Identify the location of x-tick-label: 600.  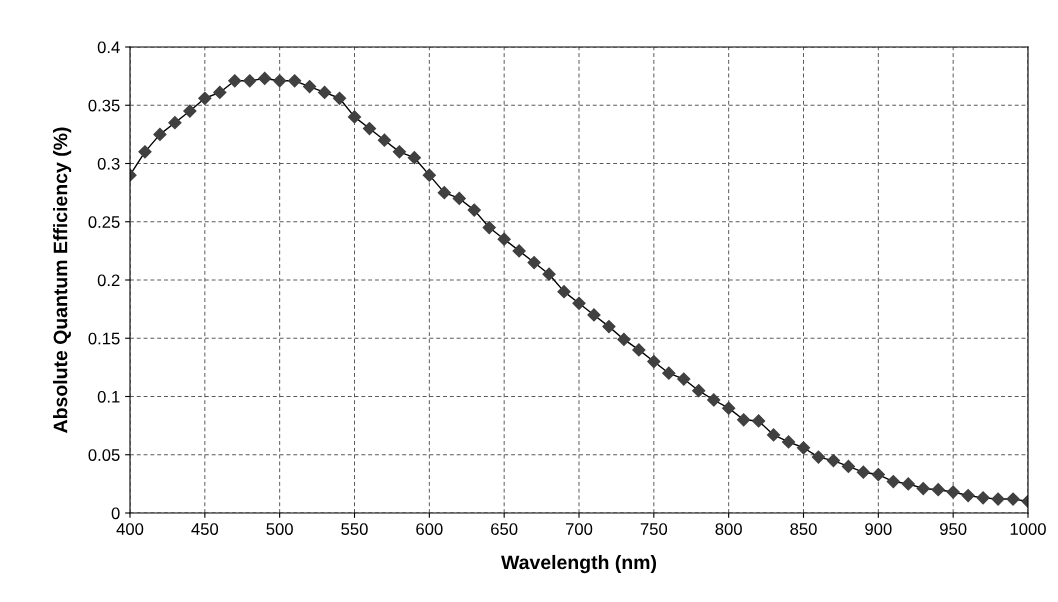
(429, 529).